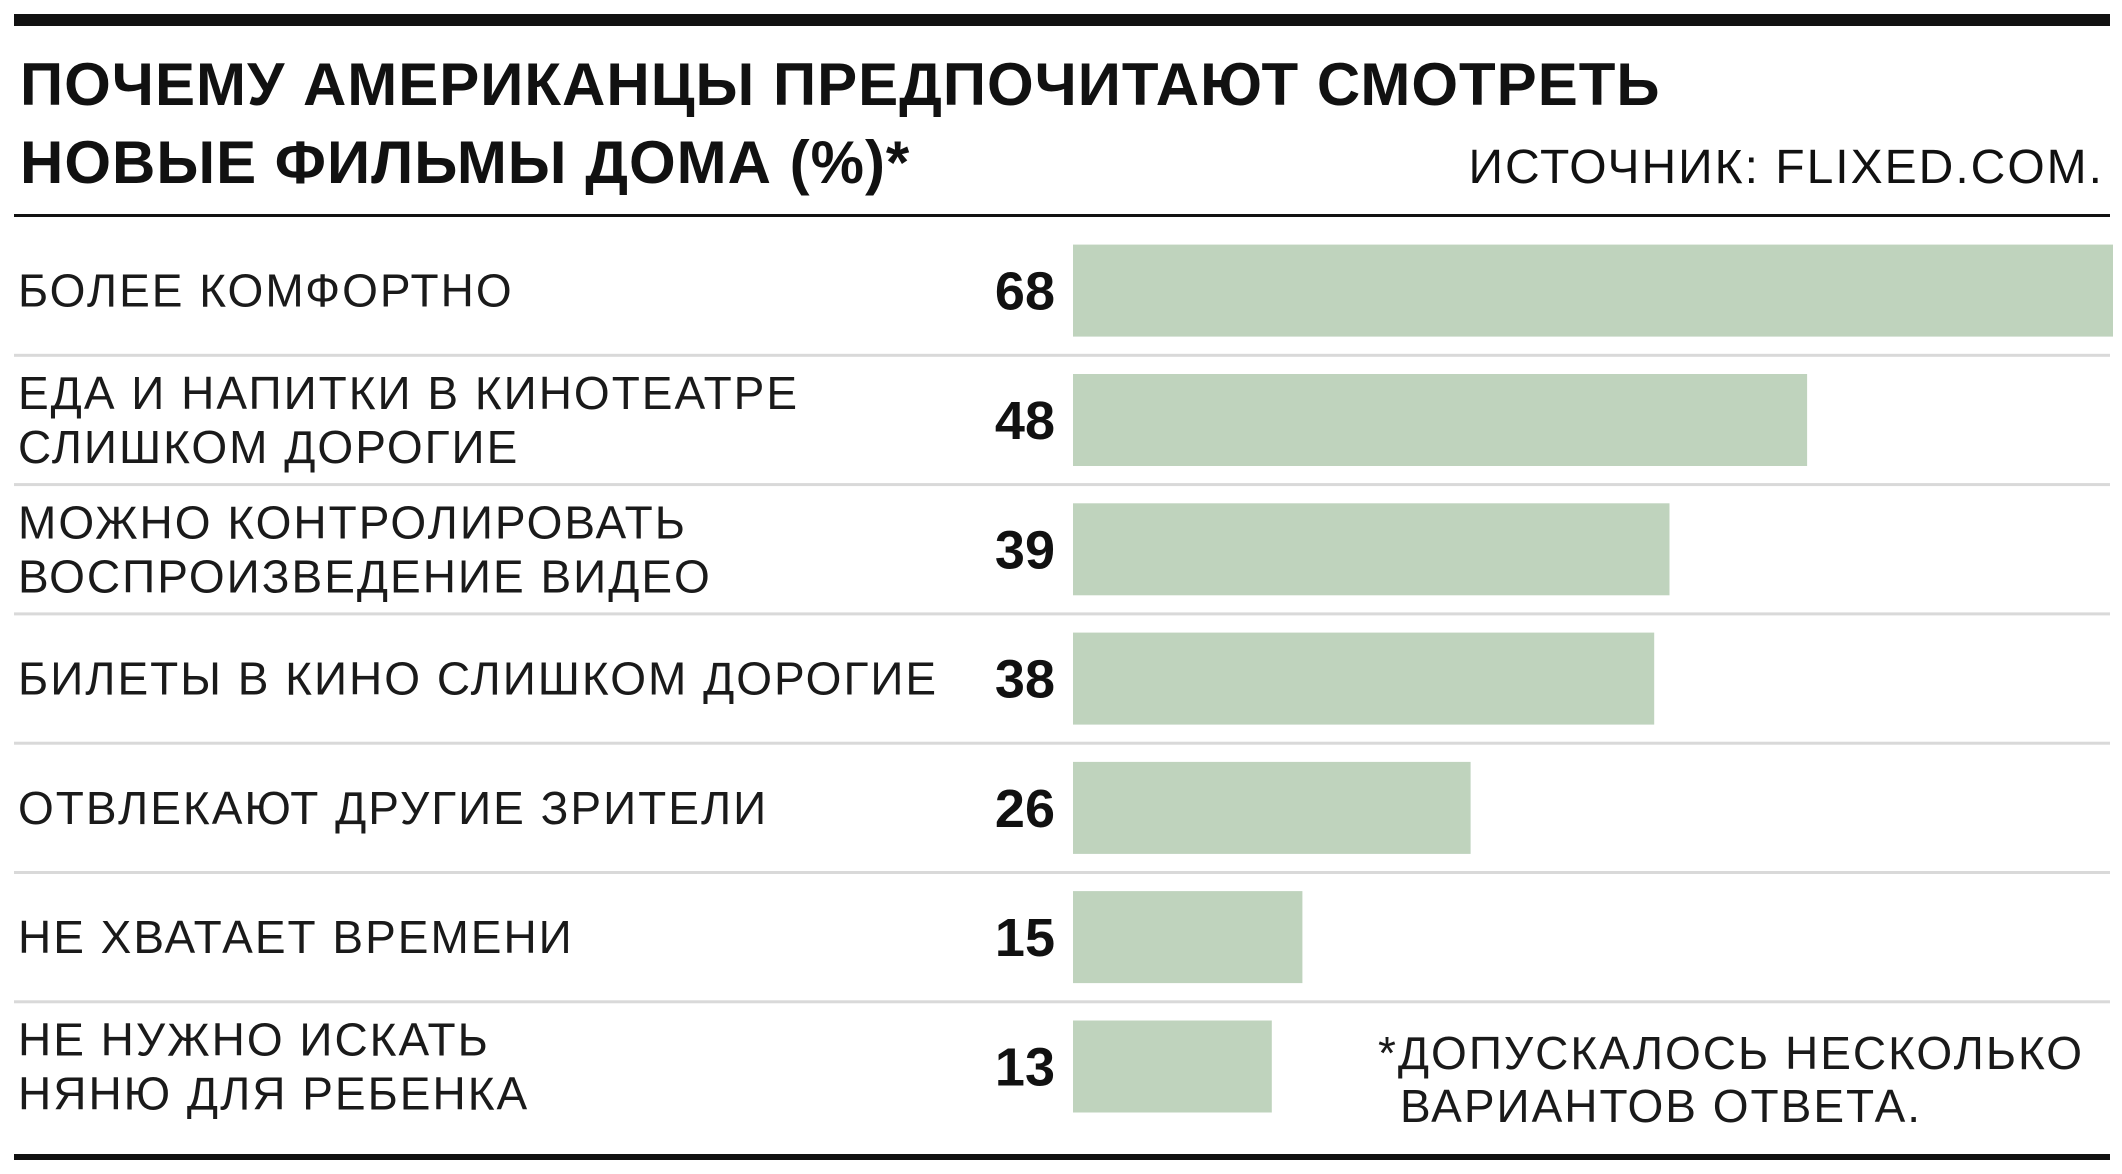 The width and height of the screenshot is (2122, 1174). I want to click on source-note: ИСТОЧНИК: FLIXED.COM., so click(1786, 167).